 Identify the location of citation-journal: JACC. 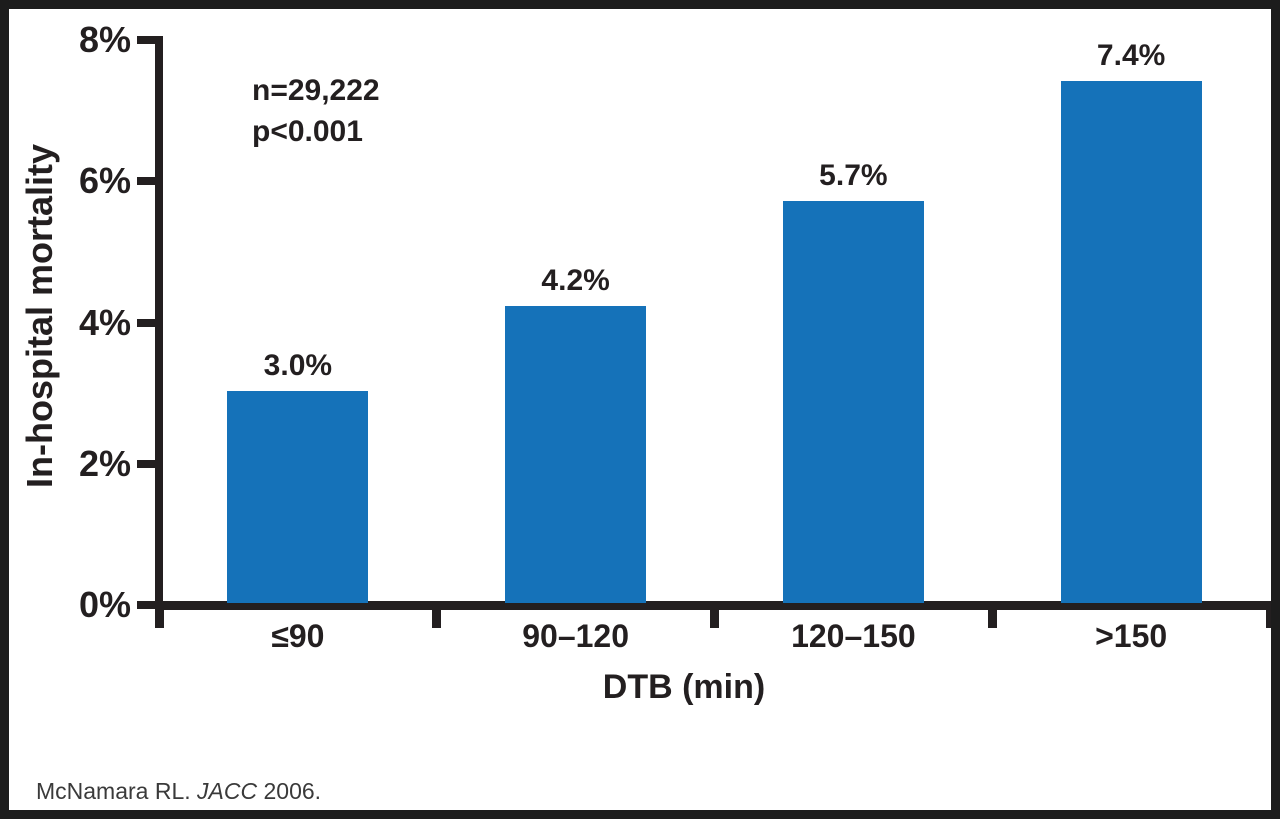
(227, 791).